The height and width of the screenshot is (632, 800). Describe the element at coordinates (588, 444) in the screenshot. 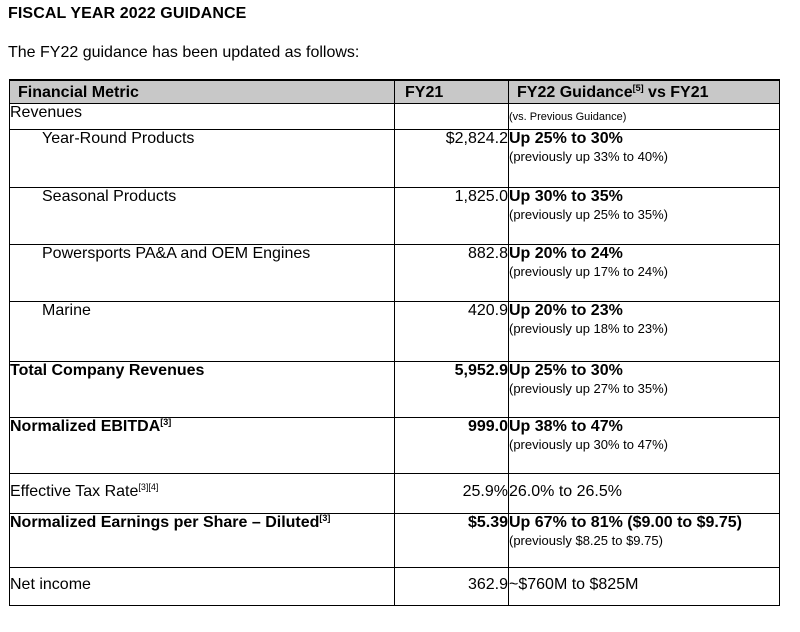

I see `previous-guidance: (previously up 30% to 47%)` at that location.